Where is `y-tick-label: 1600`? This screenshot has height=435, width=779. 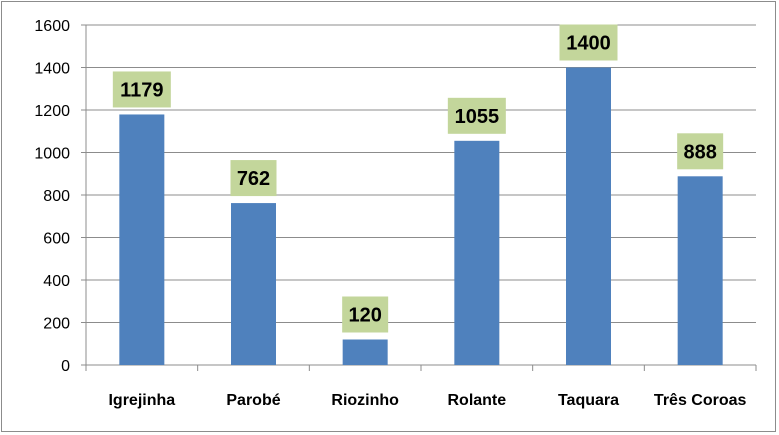 y-tick-label: 1600 is located at coordinates (52, 26).